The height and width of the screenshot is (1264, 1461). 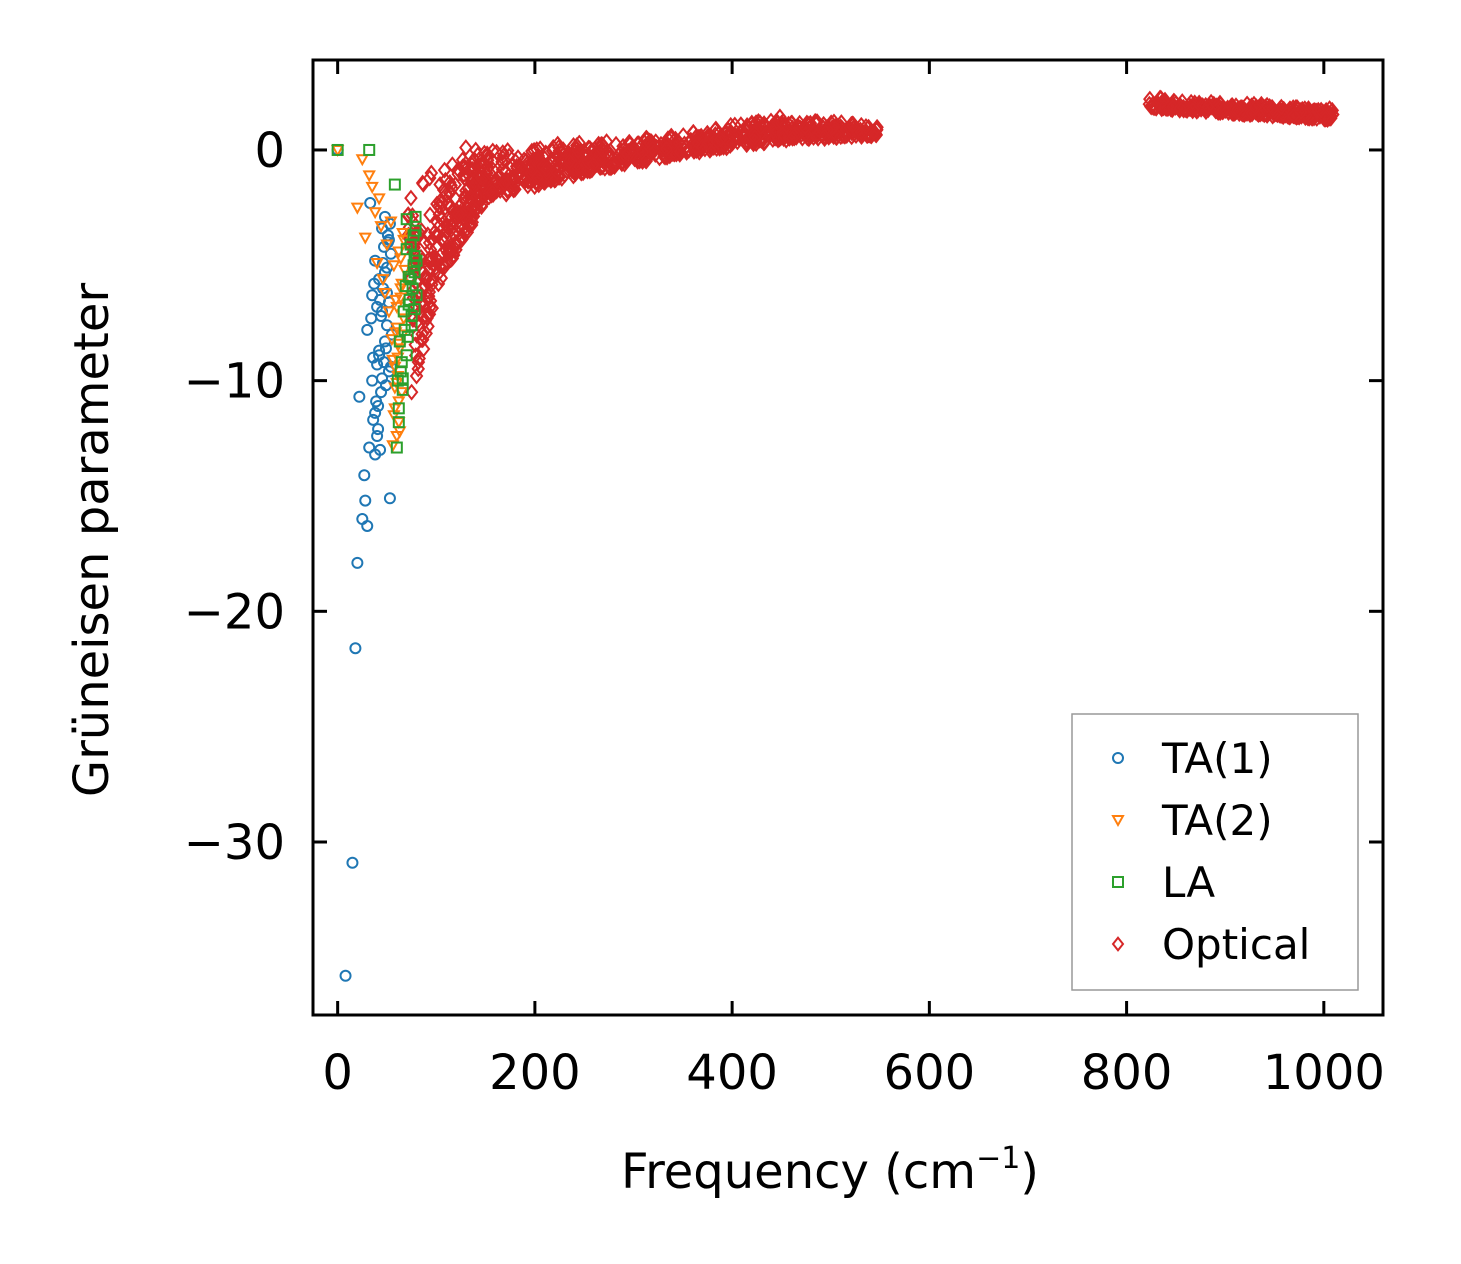 What do you see at coordinates (830, 1170) in the screenshot?
I see `x-axis-title: Frequency (cm−1)` at bounding box center [830, 1170].